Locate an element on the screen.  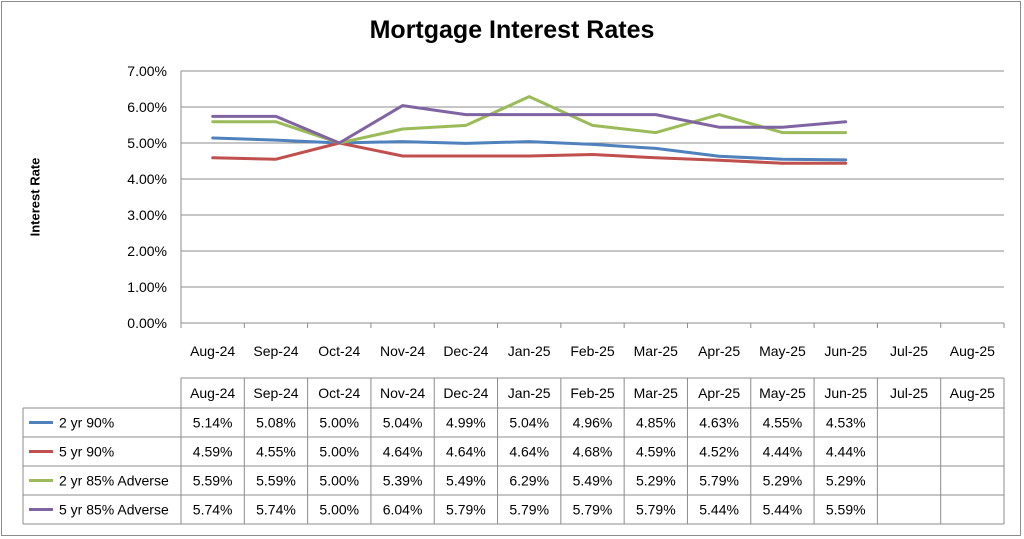
x-tick-label: Jul-25 is located at coordinates (909, 351).